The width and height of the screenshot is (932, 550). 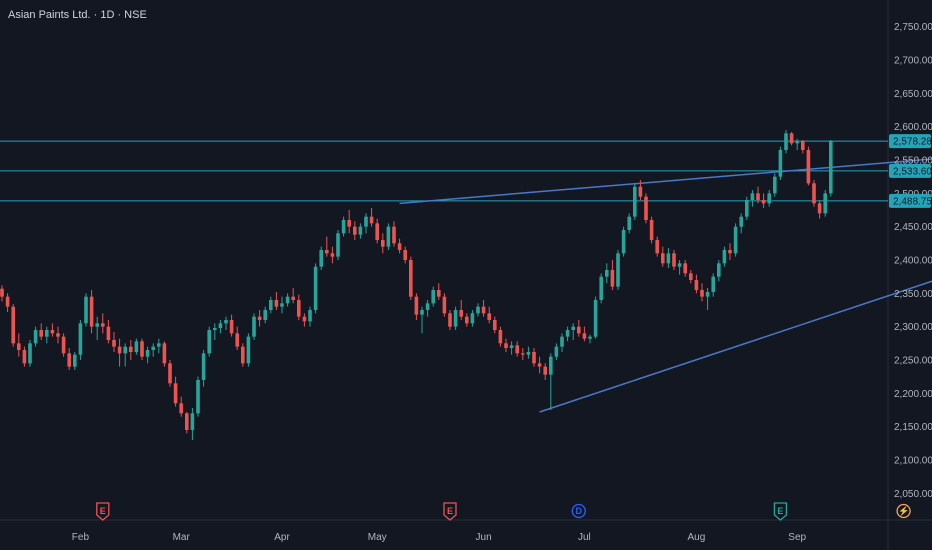 I want to click on price-tag-bg, so click(x=910, y=200).